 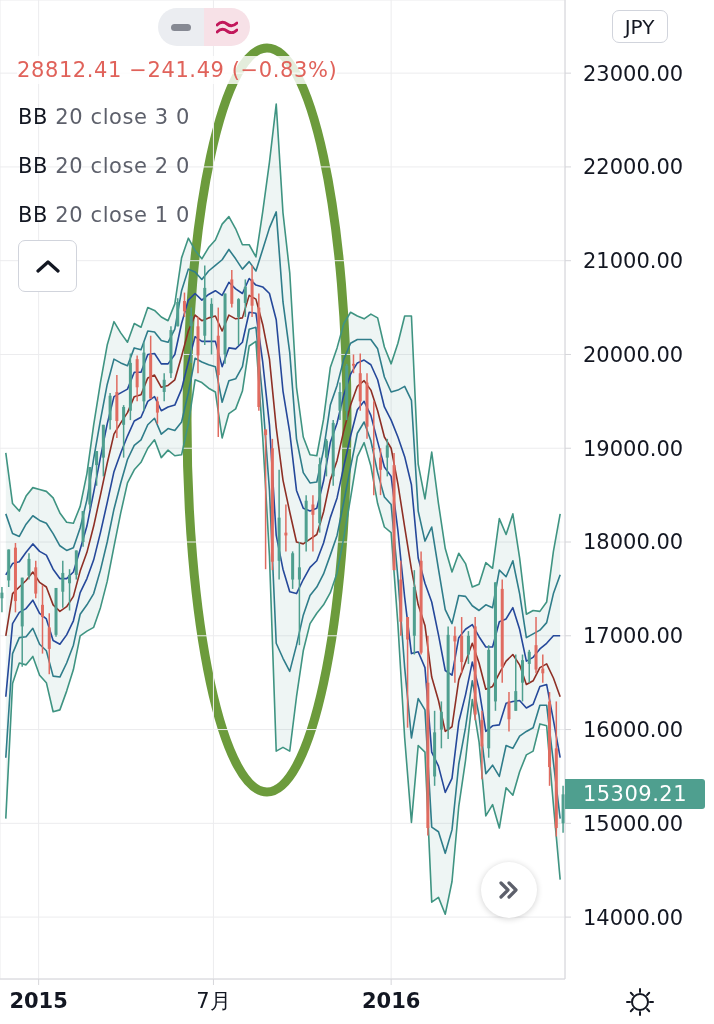 I want to click on x-tick-label: 2016, so click(x=391, y=1000).